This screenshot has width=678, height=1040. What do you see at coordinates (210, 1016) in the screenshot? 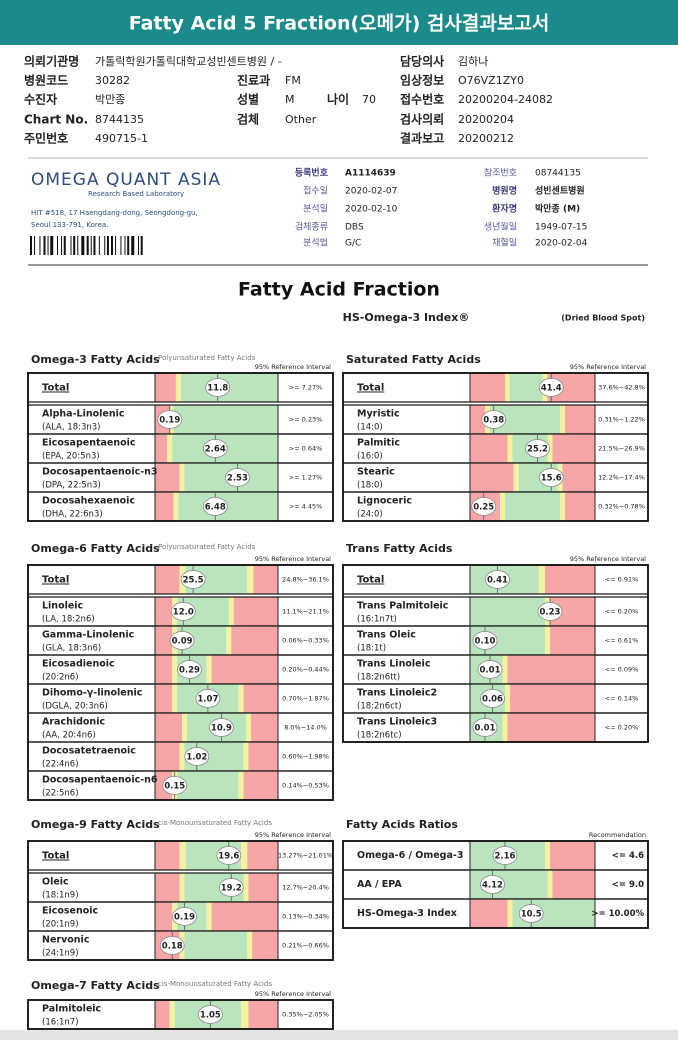
I see `value-label: 1.05` at bounding box center [210, 1016].